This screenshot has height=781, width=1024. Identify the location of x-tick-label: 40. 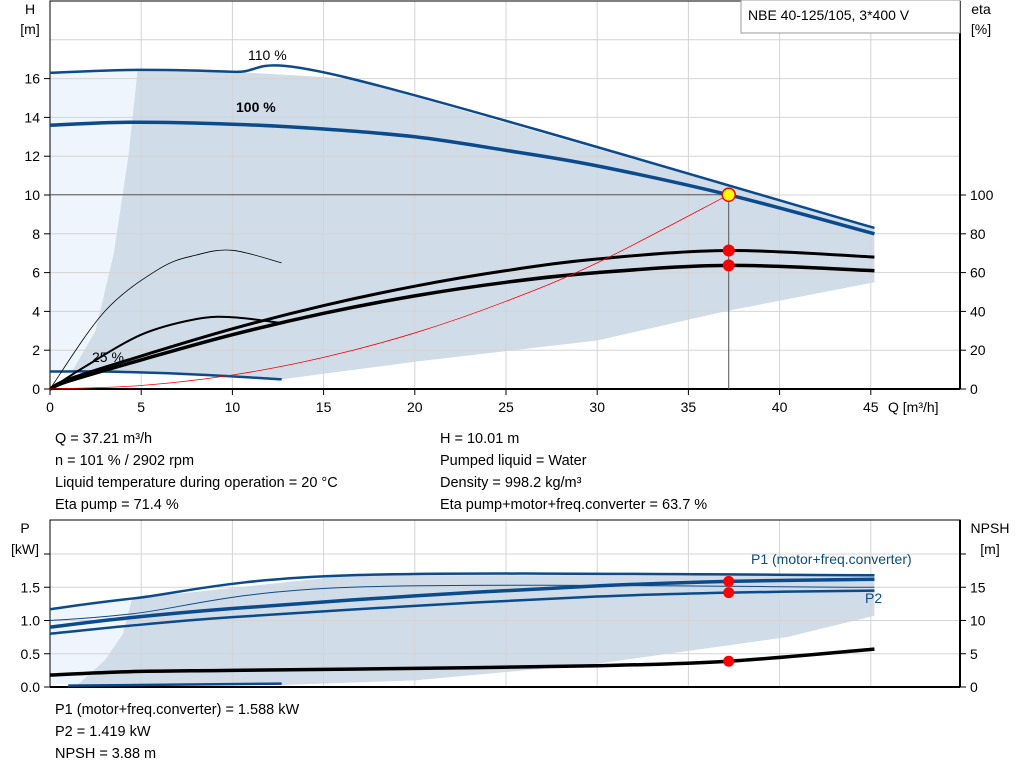
(780, 407).